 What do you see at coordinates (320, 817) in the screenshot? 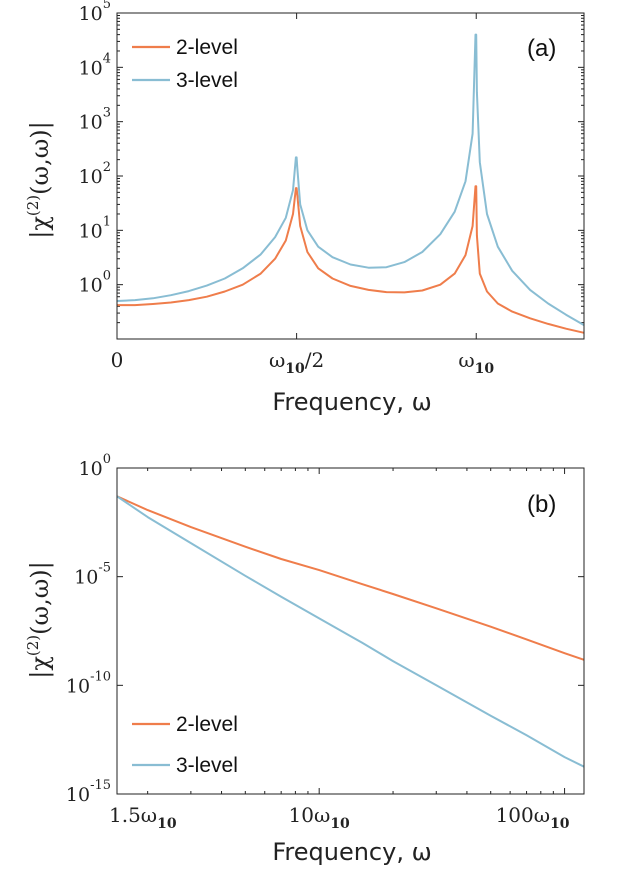
I see `x-tick-label: 10ω10` at bounding box center [320, 817].